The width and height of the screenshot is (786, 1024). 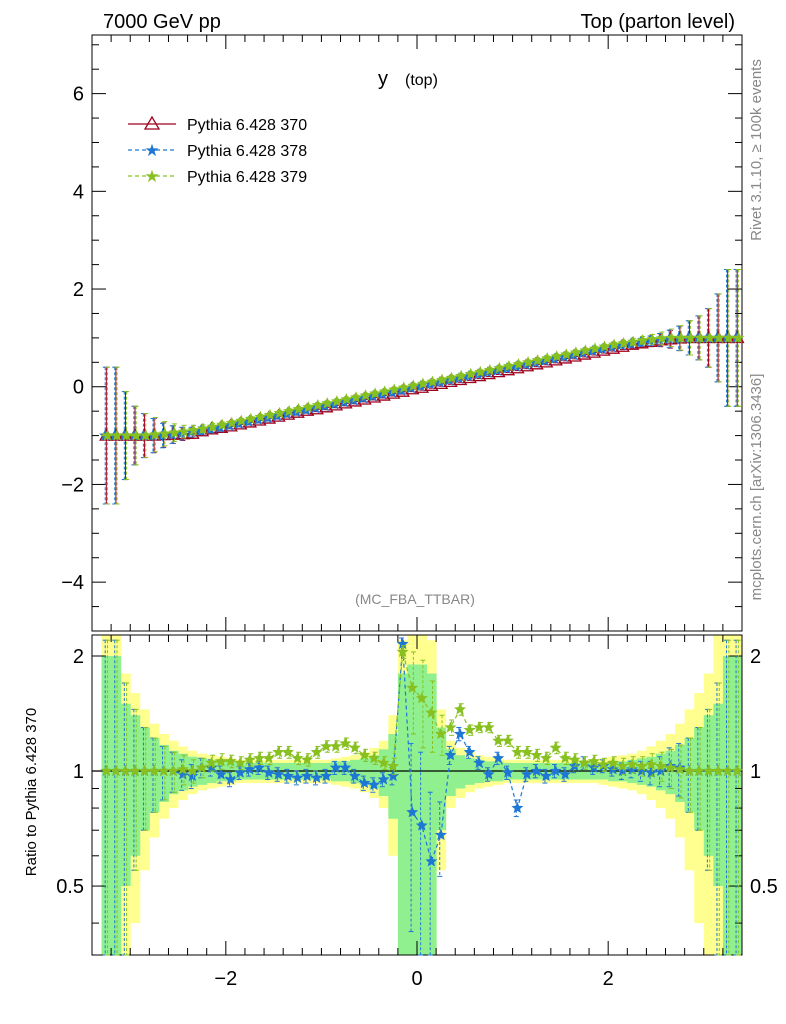 I want to click on main-ytick-label: 2, so click(x=78, y=290).